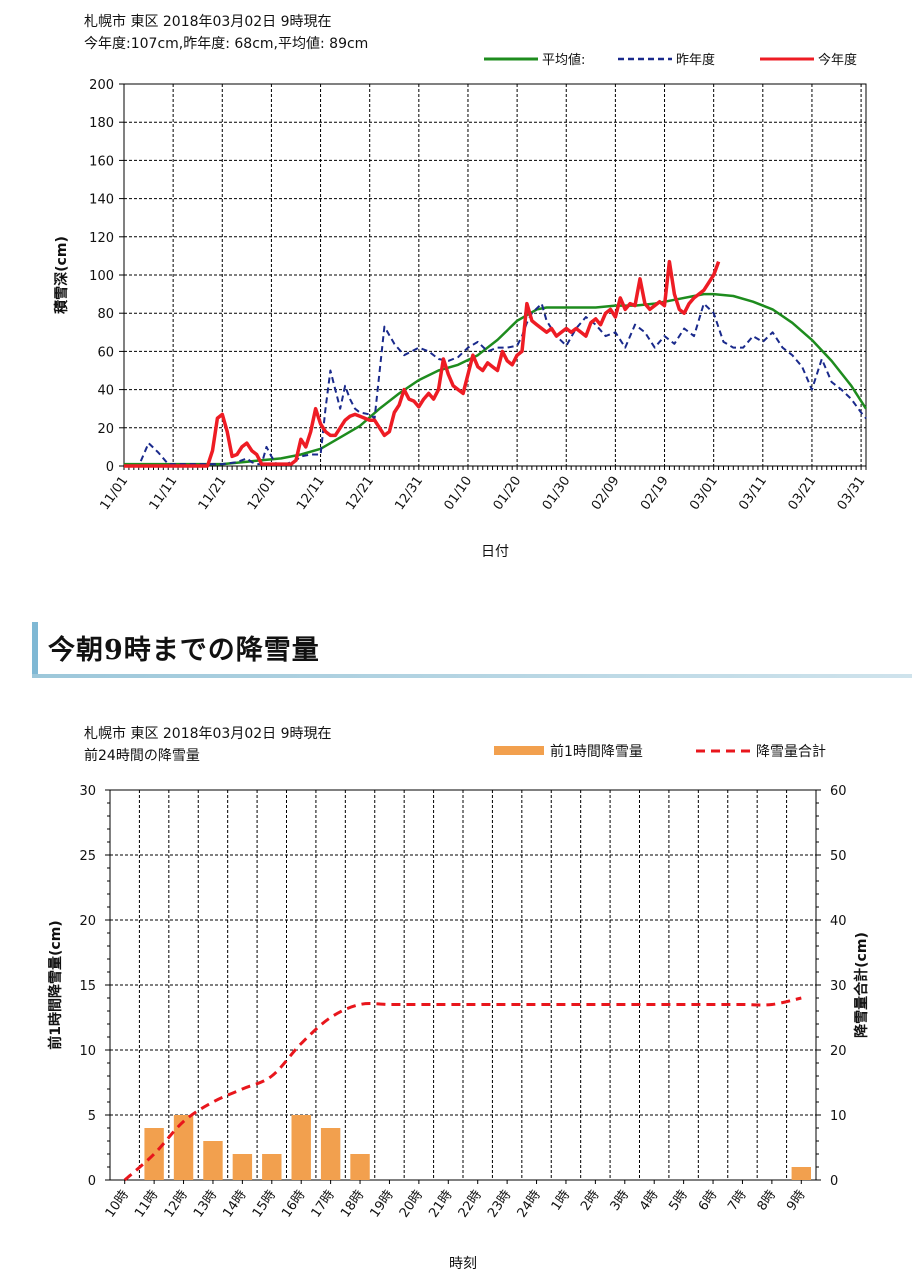  Describe the element at coordinates (301, 1147) in the screenshot. I see `bar-16時` at that location.